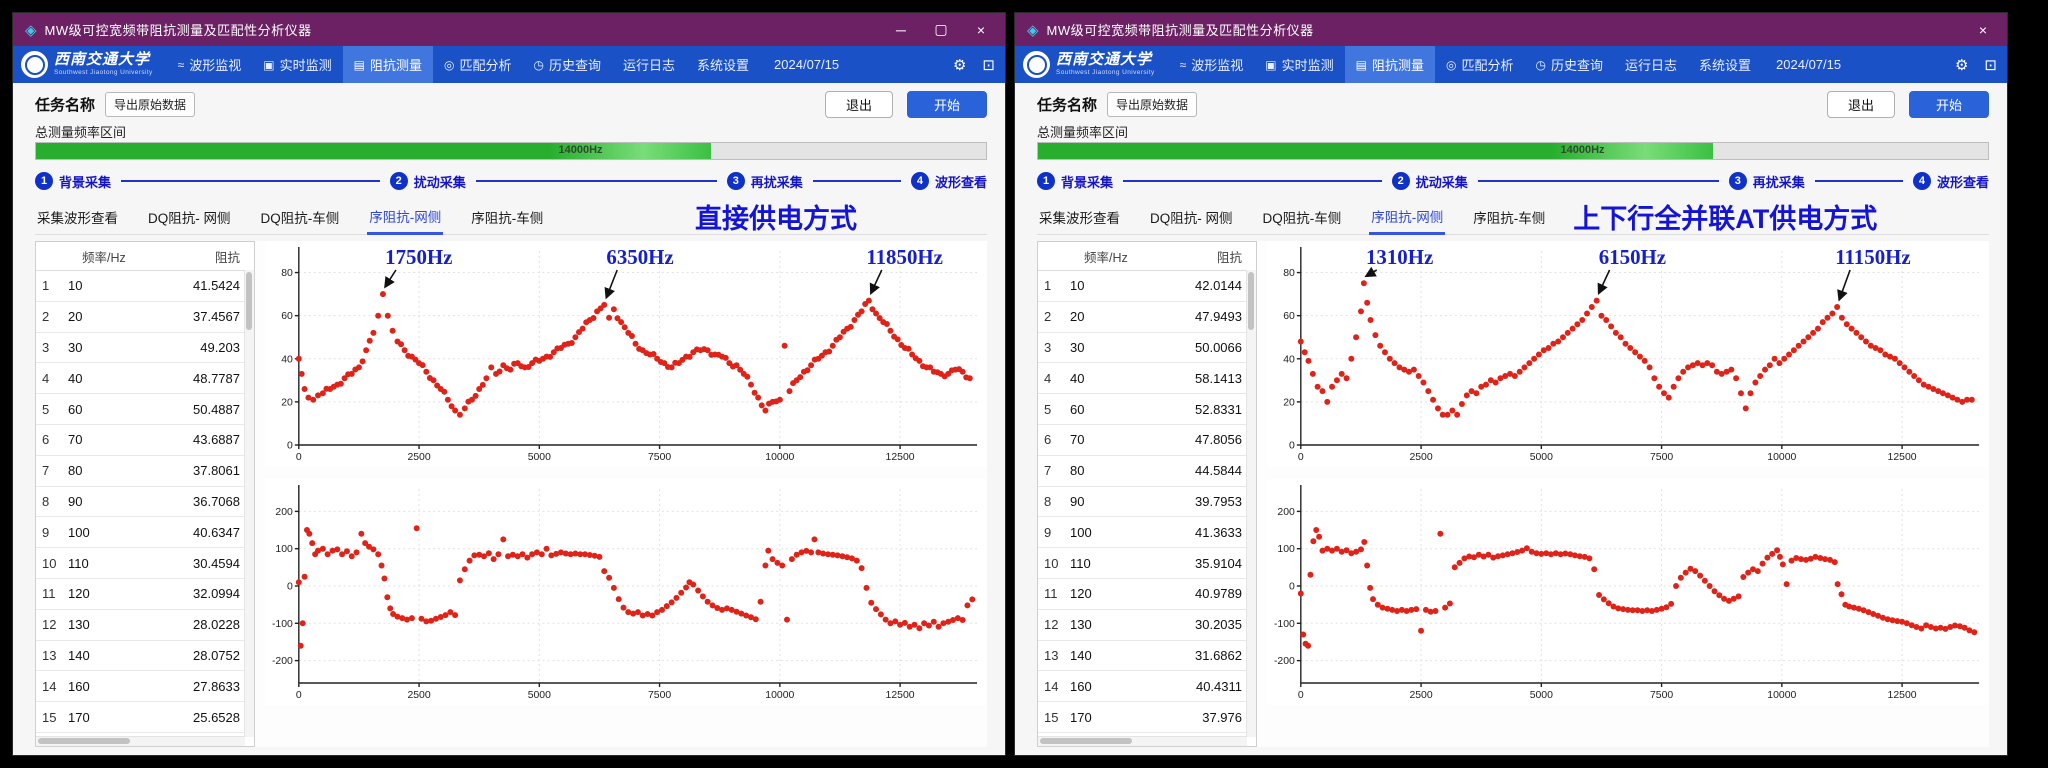 Image resolution: width=2048 pixels, height=768 pixels. Describe the element at coordinates (1147, 348) in the screenshot. I see `table-row: 3 30 50.0066` at that location.